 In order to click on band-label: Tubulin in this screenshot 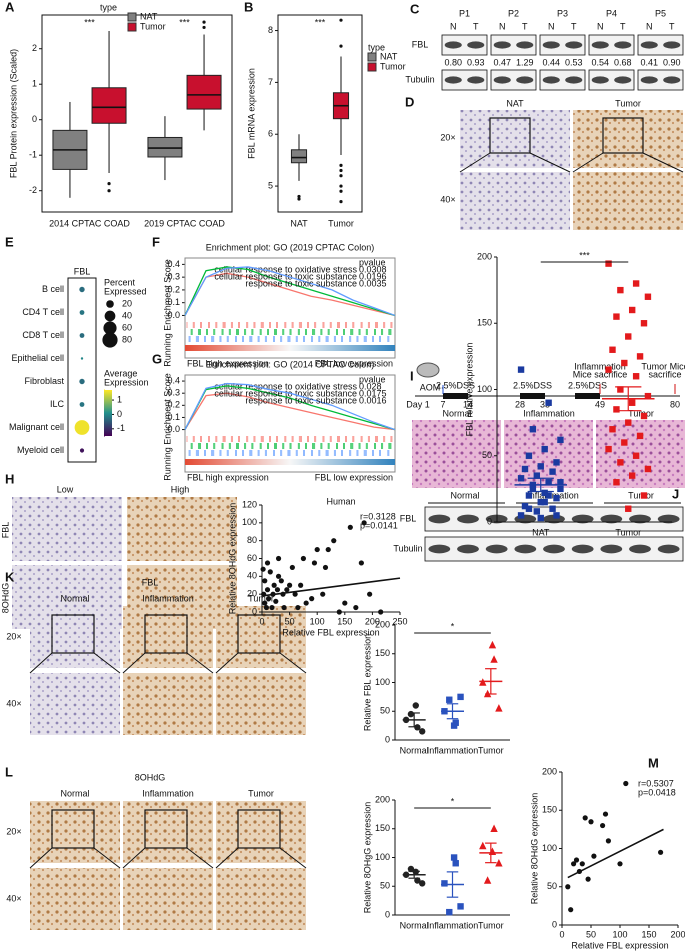, I will do `click(419, 79)`.